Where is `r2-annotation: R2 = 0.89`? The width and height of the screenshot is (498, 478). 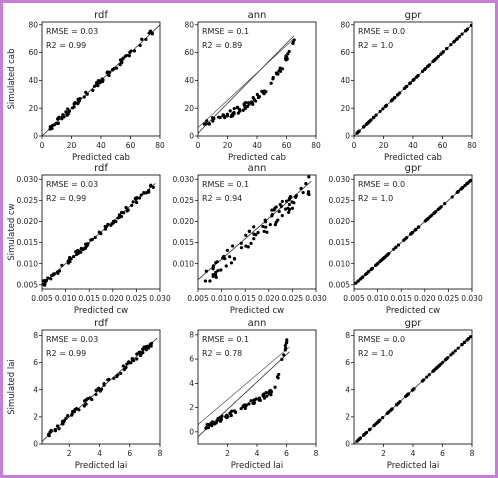
r2-annotation: R2 = 0.89 is located at coordinates (222, 45).